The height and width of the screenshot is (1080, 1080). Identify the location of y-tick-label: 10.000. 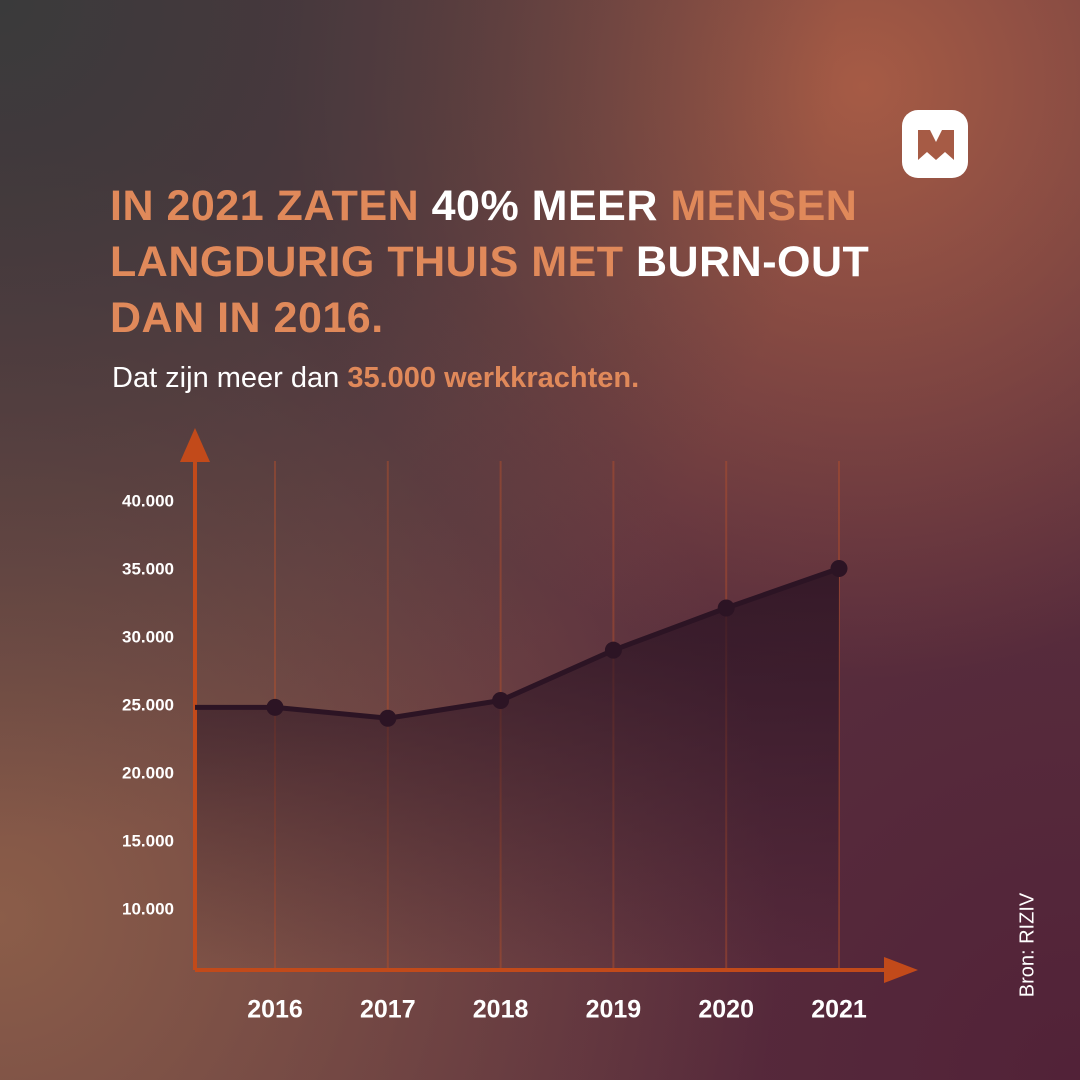
(148, 909).